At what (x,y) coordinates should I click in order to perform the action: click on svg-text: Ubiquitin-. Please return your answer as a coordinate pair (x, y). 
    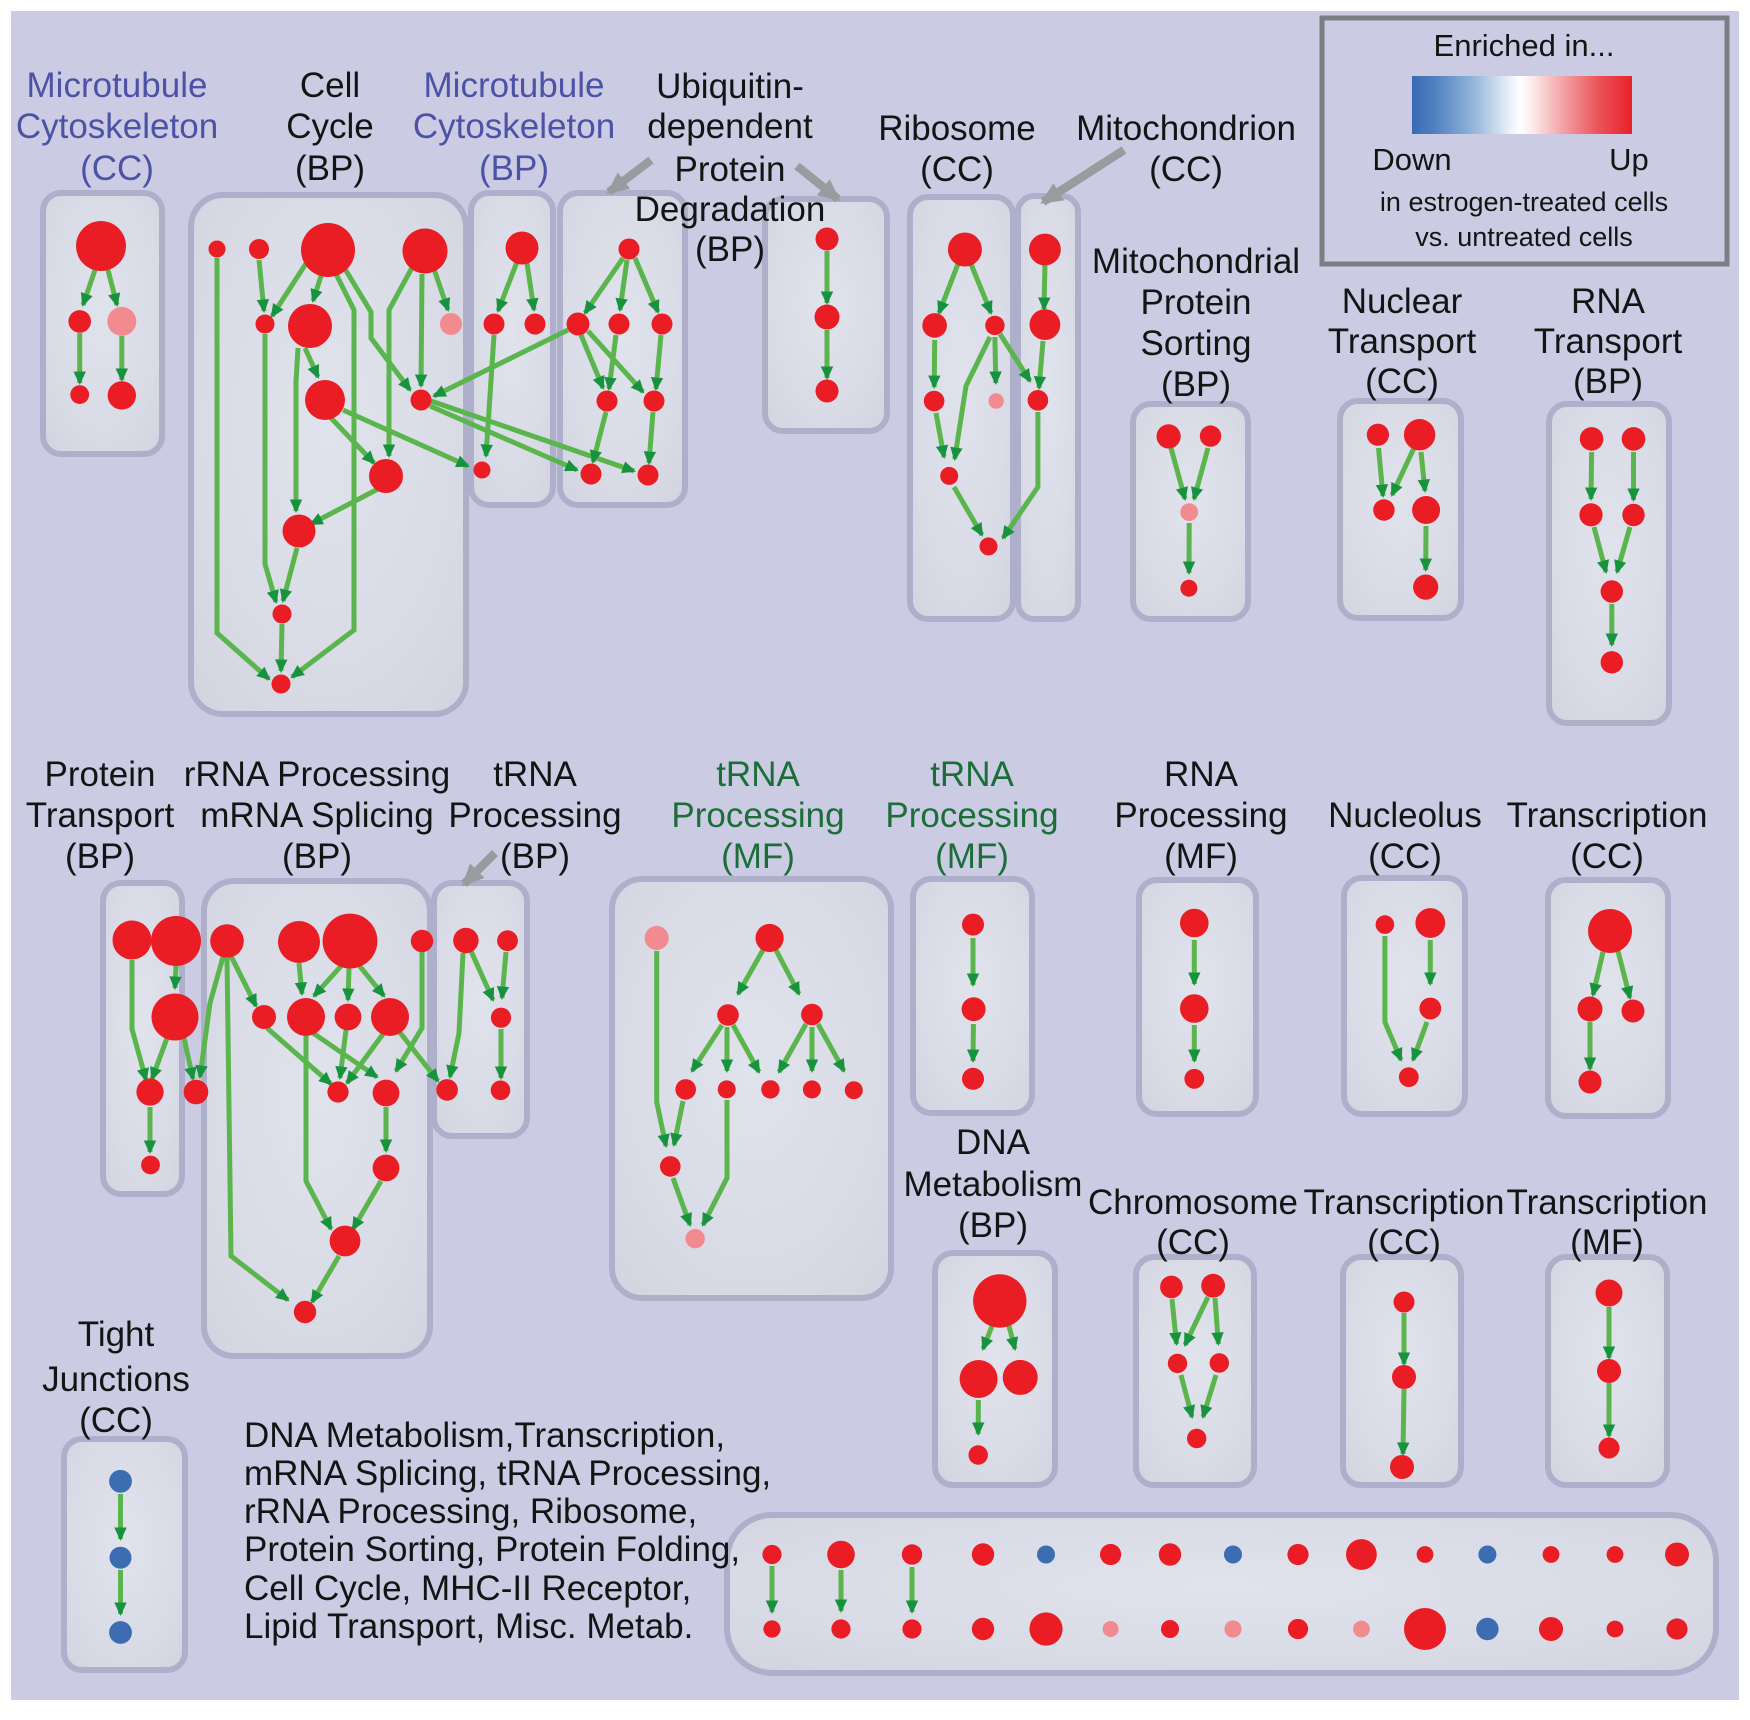
    Looking at the image, I should click on (730, 86).